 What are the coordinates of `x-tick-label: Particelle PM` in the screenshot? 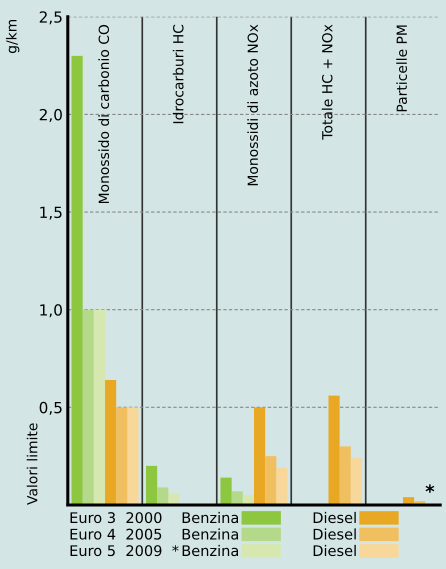 It's located at (401, 68).